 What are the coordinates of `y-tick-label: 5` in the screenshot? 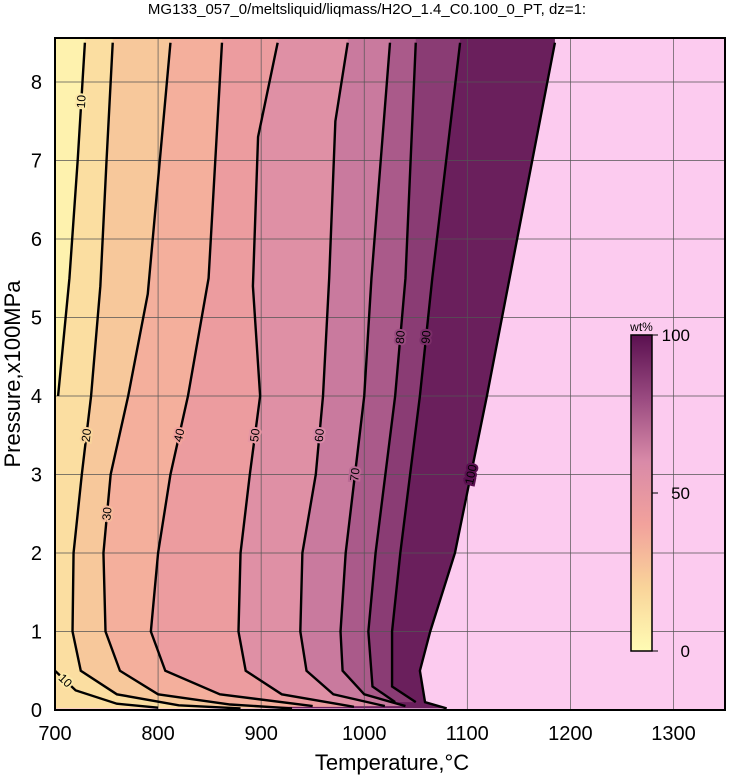 It's located at (36, 318).